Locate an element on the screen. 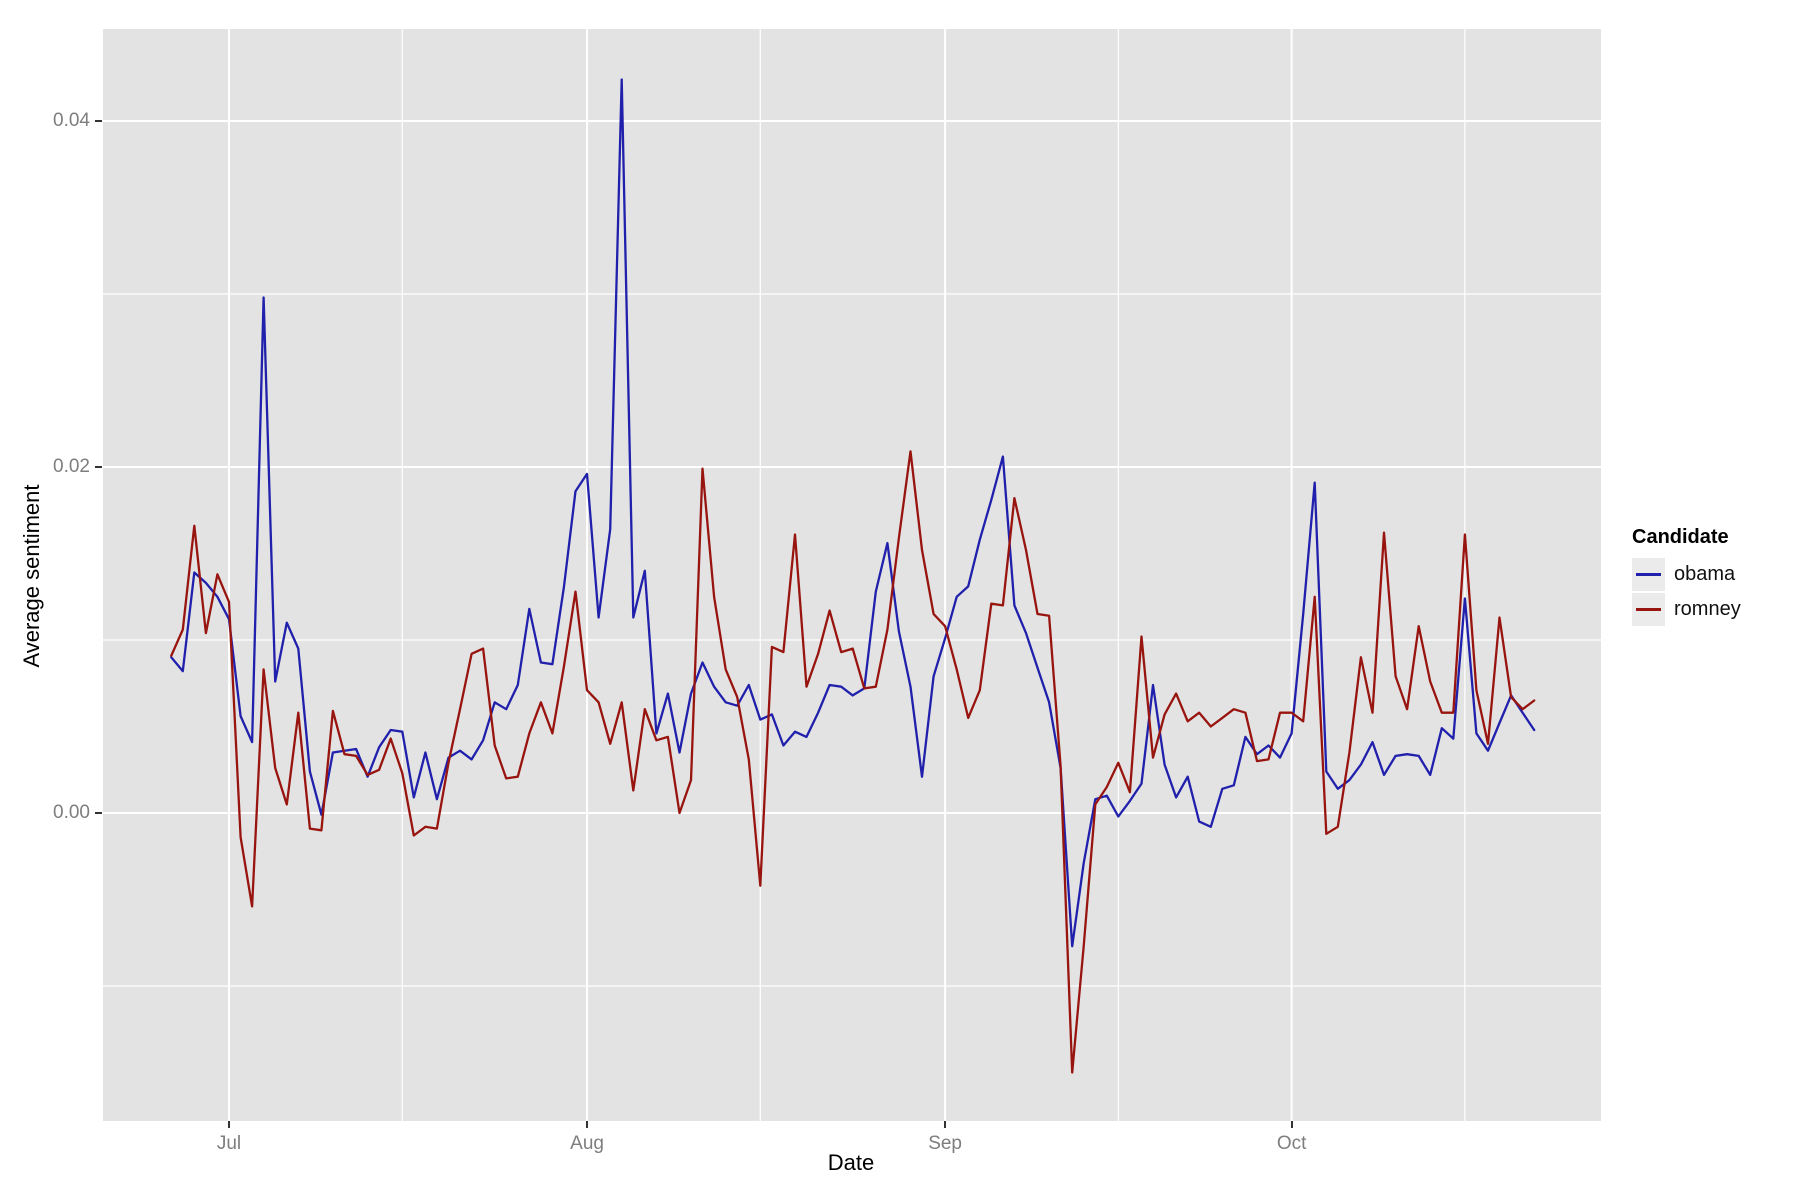 The height and width of the screenshot is (1200, 1800). legend-key-romney is located at coordinates (1648, 609).